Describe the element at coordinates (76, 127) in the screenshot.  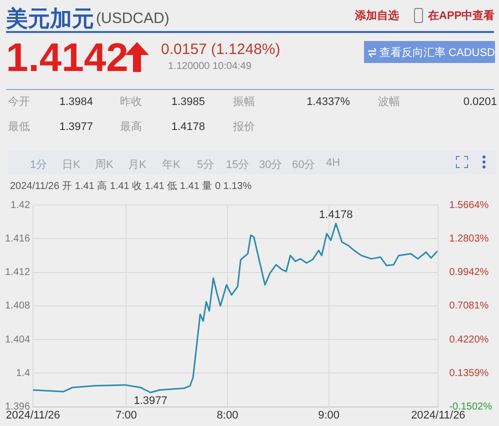
I see `text: 1.3977` at that location.